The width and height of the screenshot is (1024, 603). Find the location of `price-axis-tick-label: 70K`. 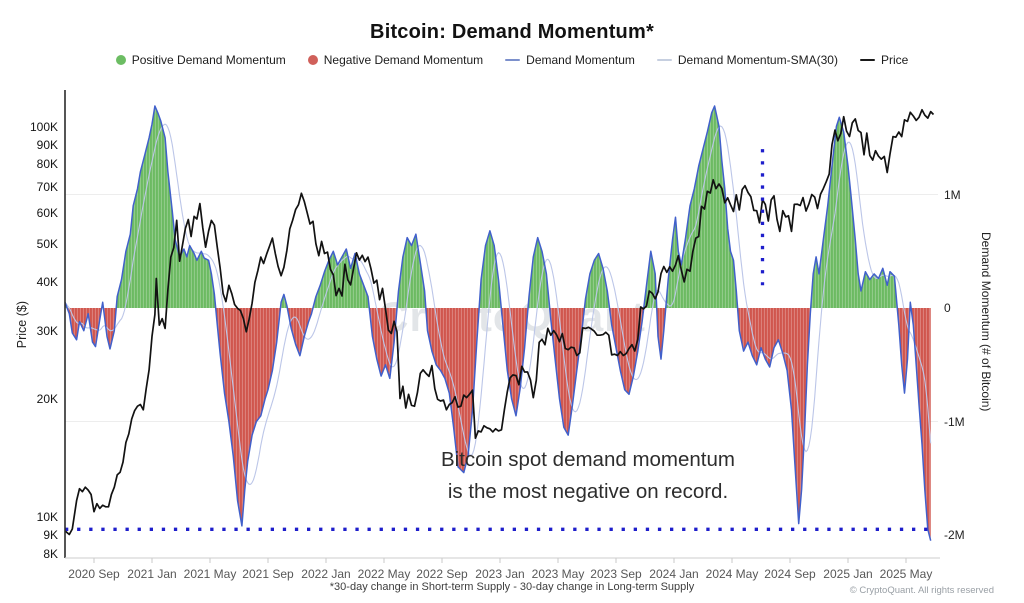

price-axis-tick-label: 70K is located at coordinates (47, 187).